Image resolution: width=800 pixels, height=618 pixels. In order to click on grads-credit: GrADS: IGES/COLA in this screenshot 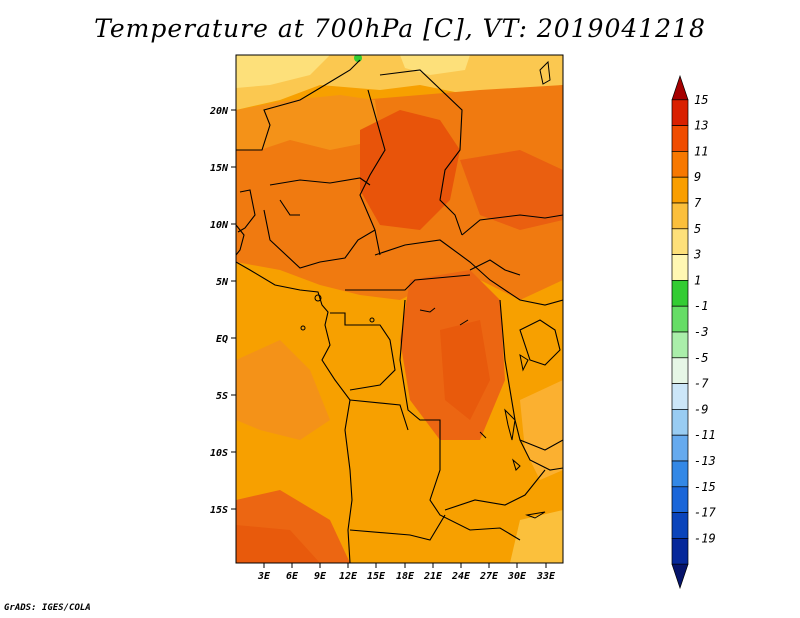, I will do `click(47, 608)`.